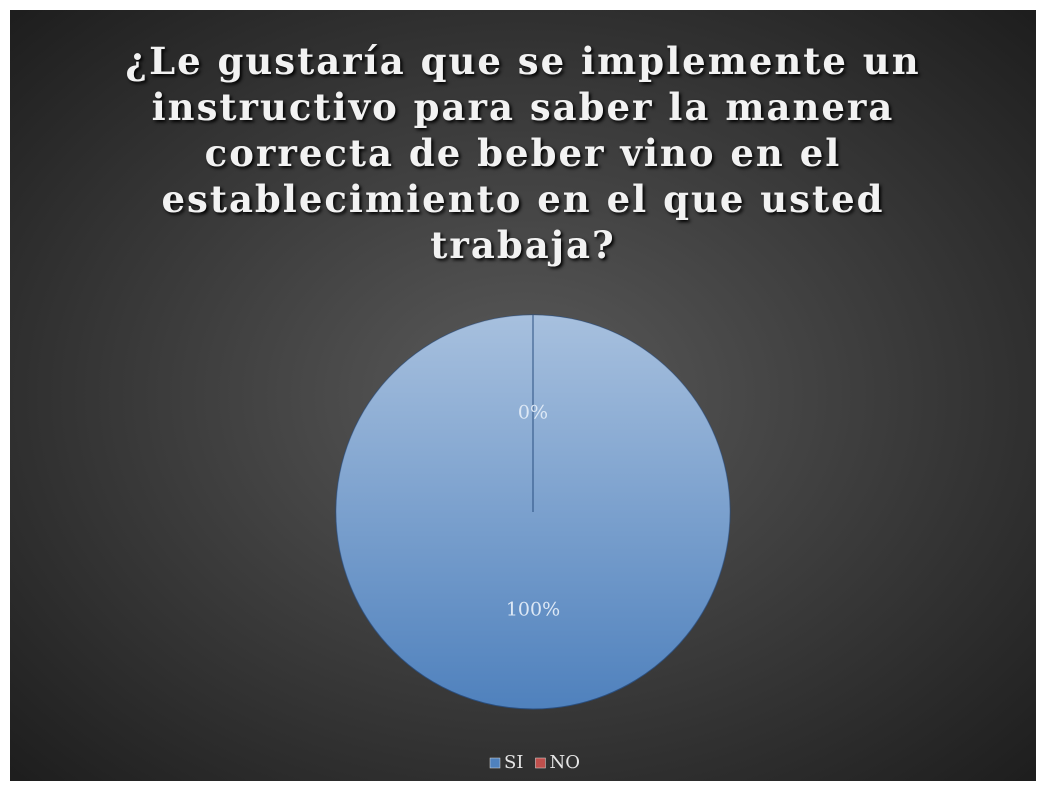 This screenshot has height=791, width=1046. What do you see at coordinates (513, 762) in the screenshot?
I see `legend-label: SI` at bounding box center [513, 762].